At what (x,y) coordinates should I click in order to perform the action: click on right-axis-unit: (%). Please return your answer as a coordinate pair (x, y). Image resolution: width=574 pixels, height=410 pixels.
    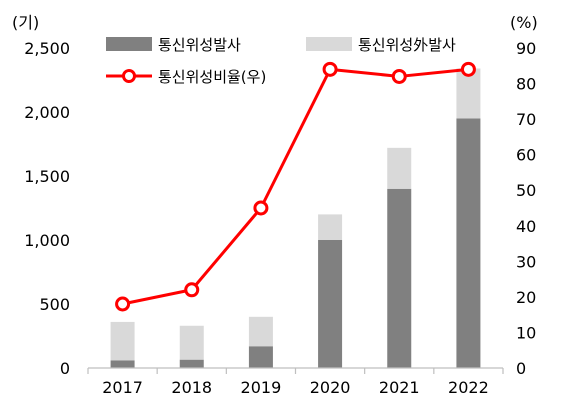
    Looking at the image, I should click on (524, 22).